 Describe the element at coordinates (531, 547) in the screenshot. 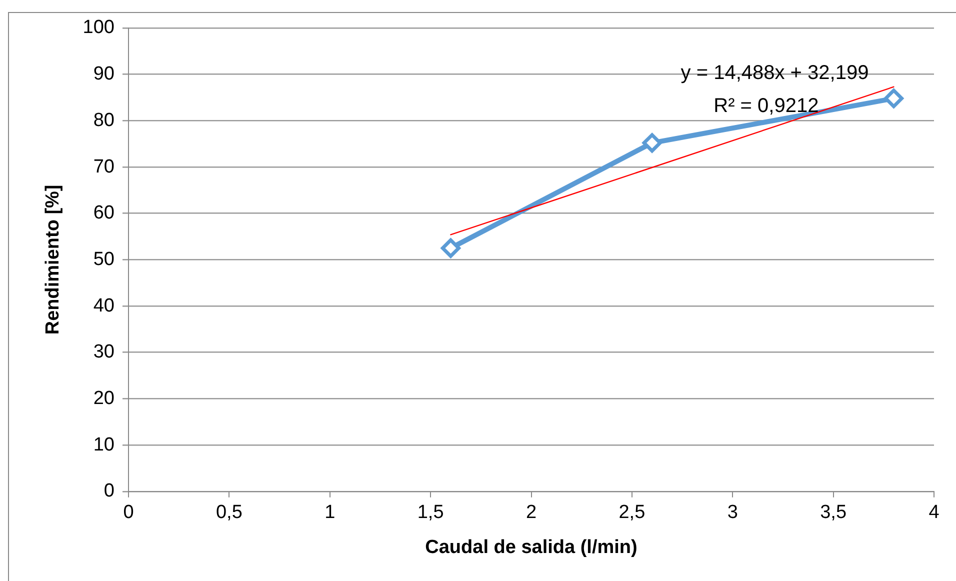

I see `x-axis-title: Caudal de salida (l/min)` at that location.